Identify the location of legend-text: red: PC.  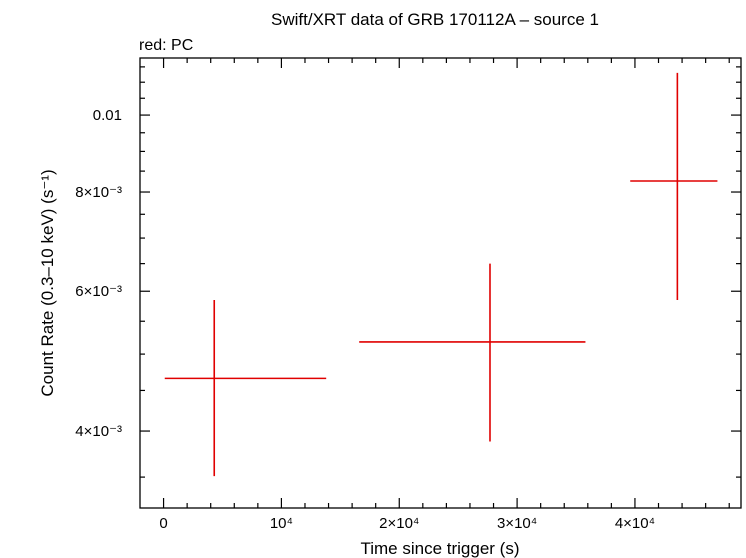
(166, 45).